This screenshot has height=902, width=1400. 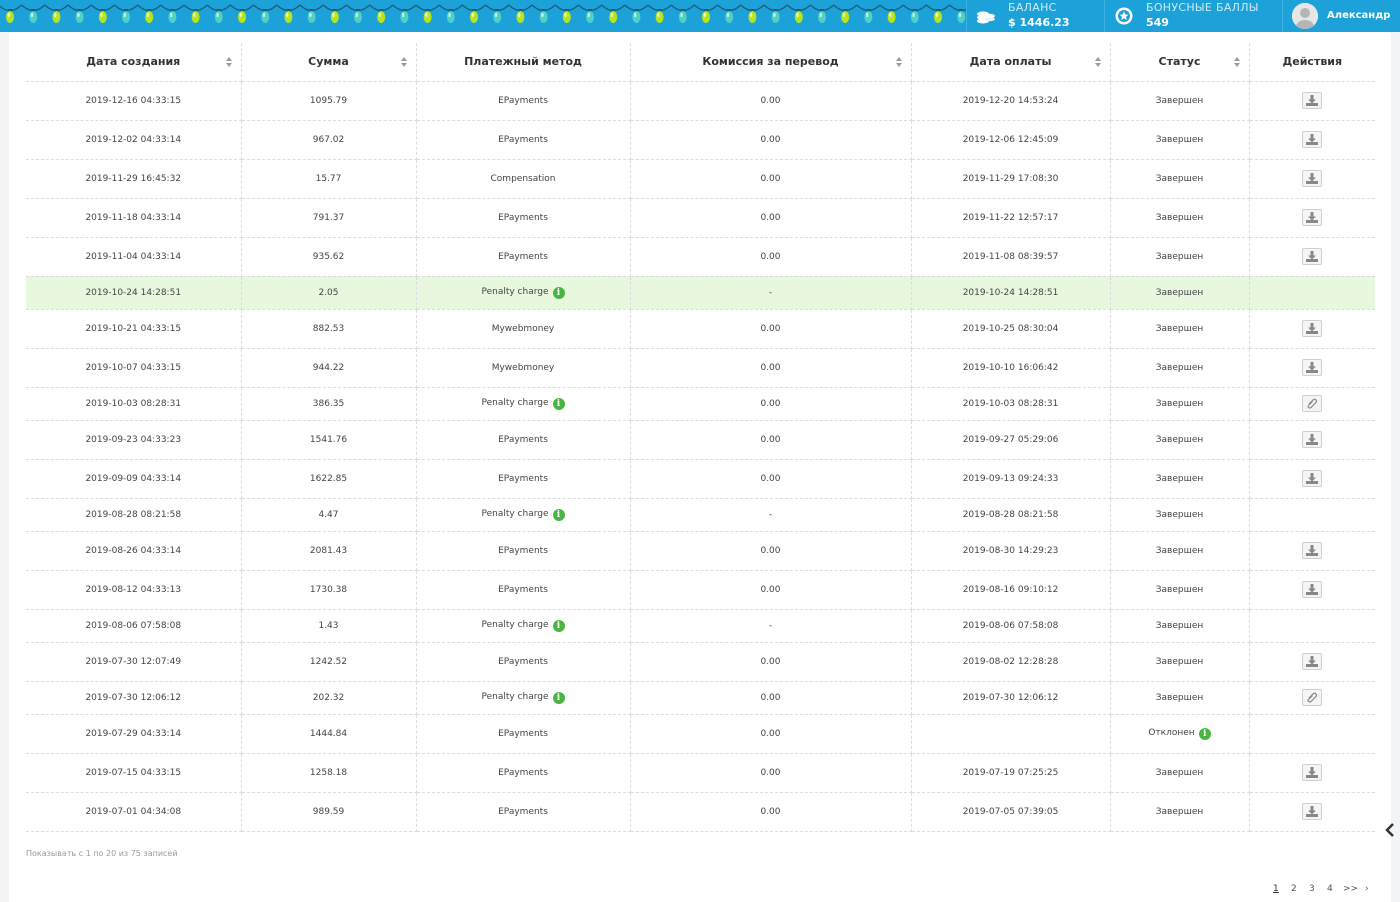 I want to click on page-link-2: 2, so click(x=1294, y=889).